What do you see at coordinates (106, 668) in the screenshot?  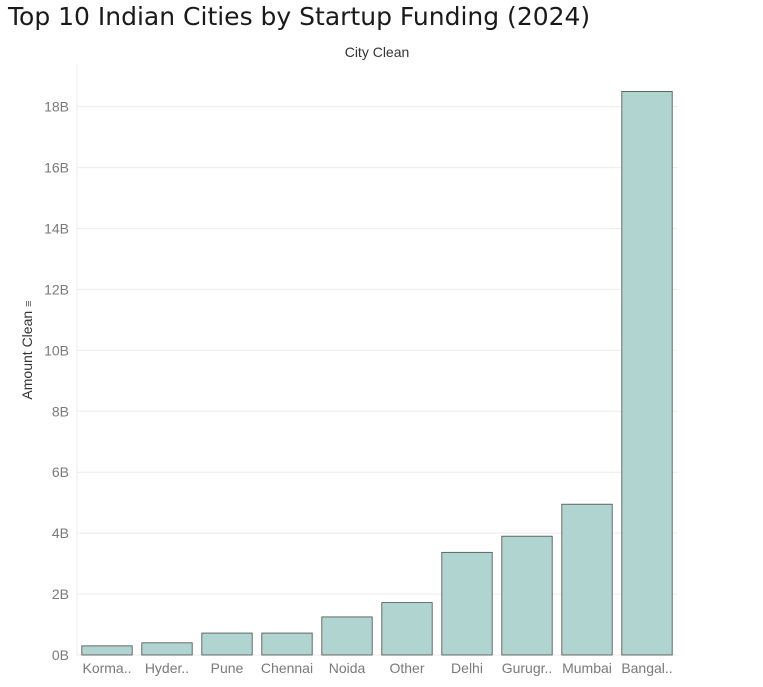 I see `x-category-label: Korma..` at bounding box center [106, 668].